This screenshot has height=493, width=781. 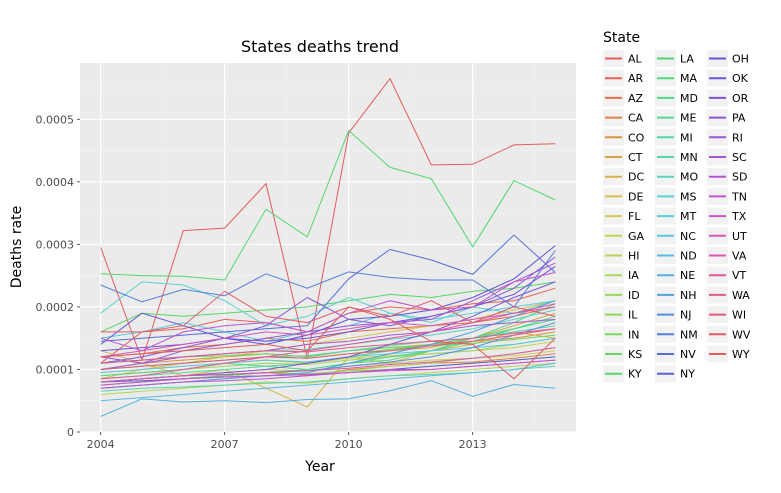 What do you see at coordinates (225, 444) in the screenshot?
I see `x-tick-label: 2007` at bounding box center [225, 444].